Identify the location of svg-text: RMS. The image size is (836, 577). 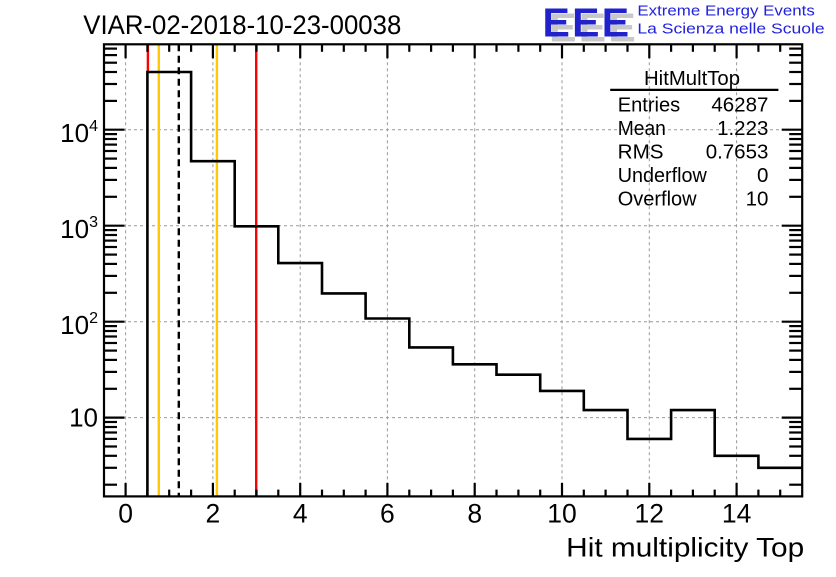
(641, 151).